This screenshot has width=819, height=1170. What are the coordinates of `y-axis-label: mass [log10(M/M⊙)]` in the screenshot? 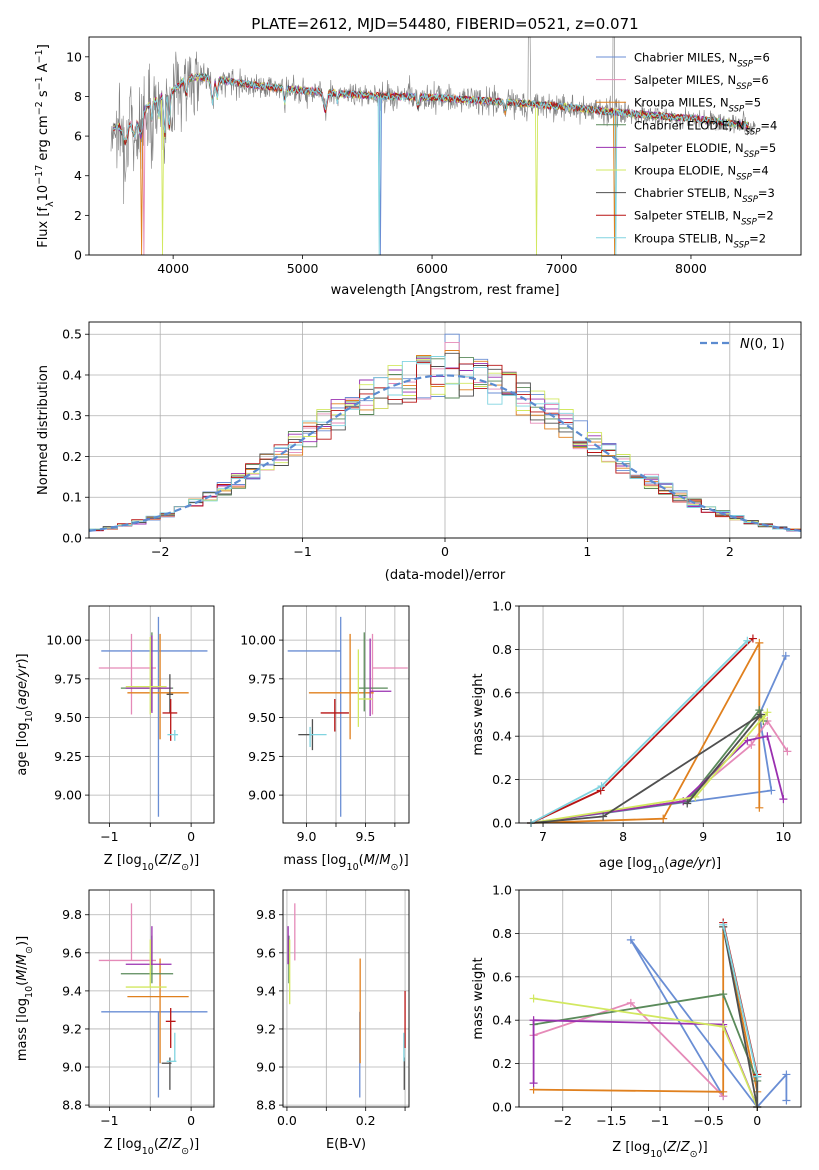 It's located at (25, 998).